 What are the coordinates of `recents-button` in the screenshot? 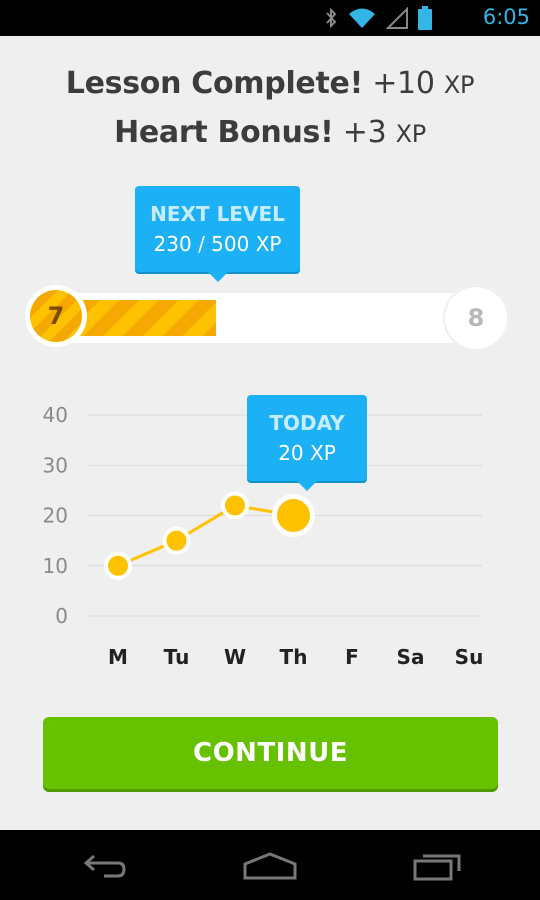 It's located at (438, 866).